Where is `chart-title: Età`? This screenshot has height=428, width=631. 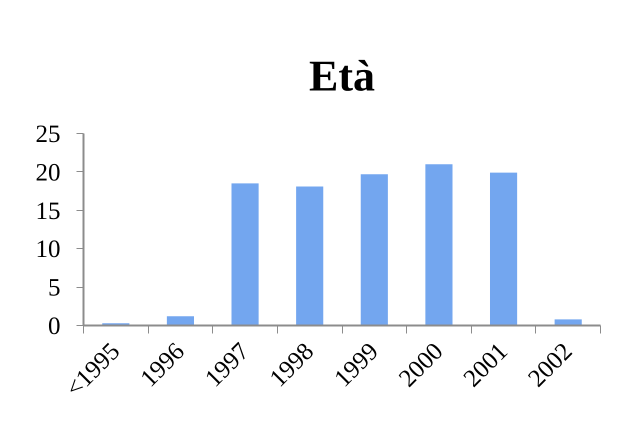
chart-title: Età is located at coordinates (342, 76).